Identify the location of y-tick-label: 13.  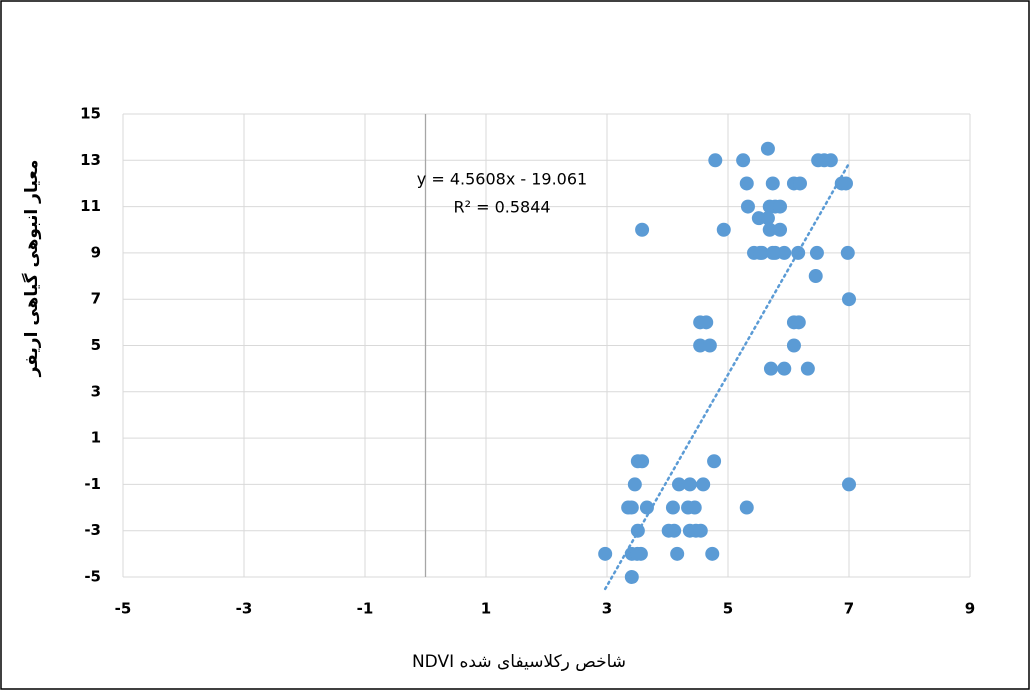
(90, 160).